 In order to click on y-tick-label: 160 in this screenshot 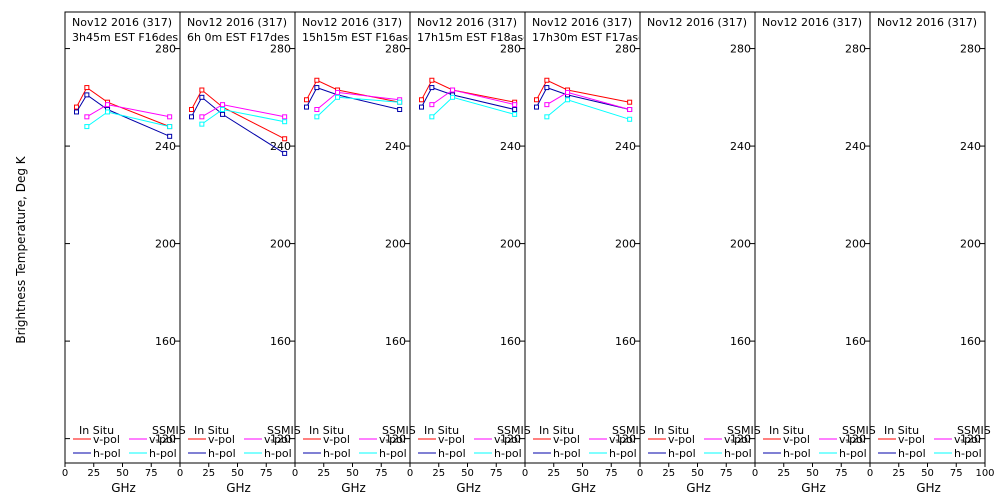, I will do `click(395, 341)`.